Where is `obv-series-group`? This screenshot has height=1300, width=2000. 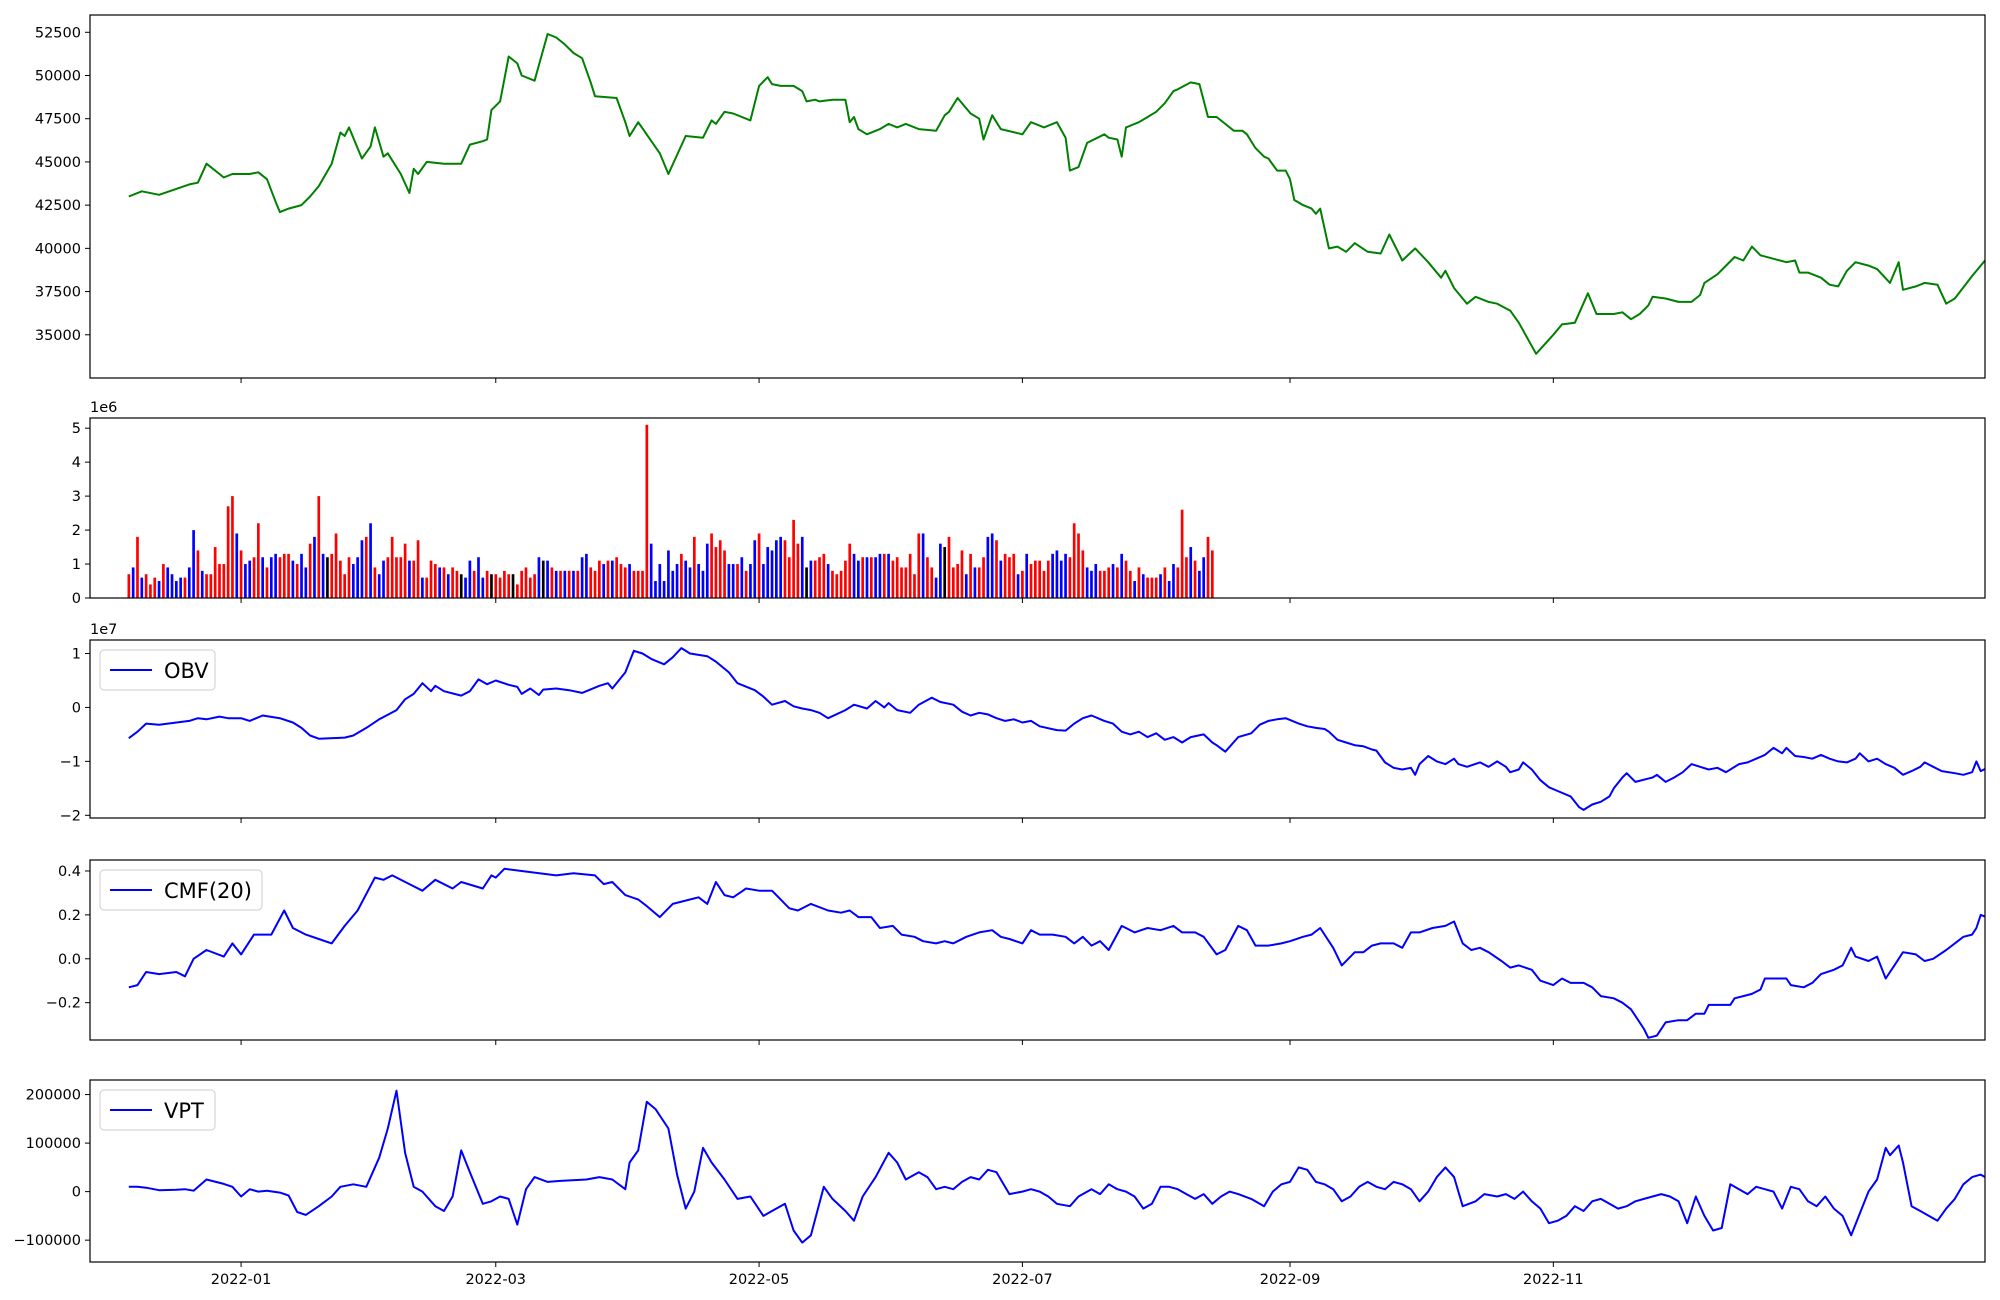
obv-series-group is located at coordinates (1056, 729).